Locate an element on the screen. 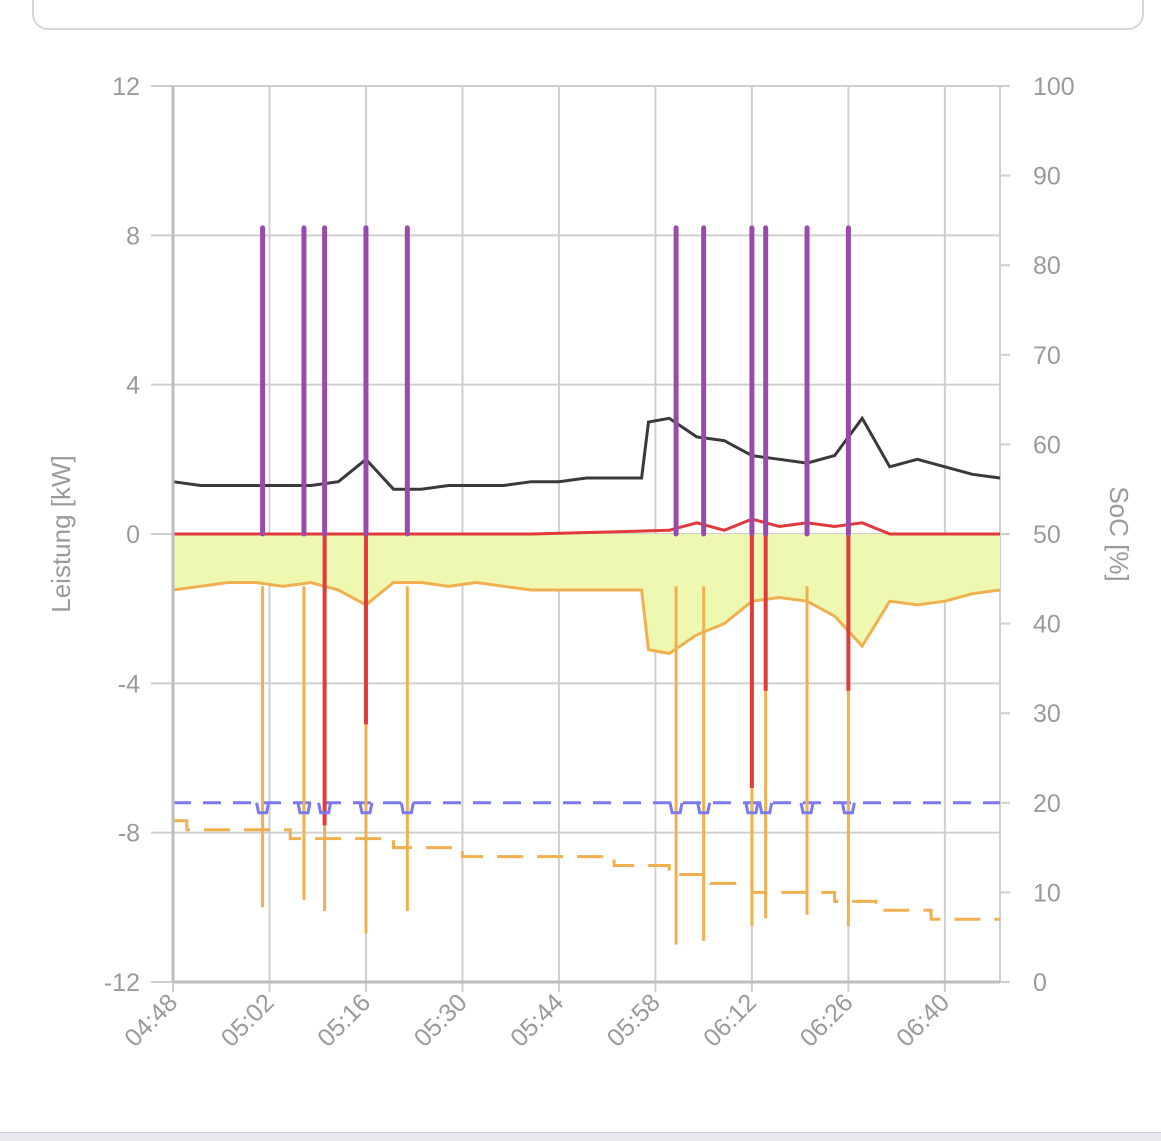  y-tick-label: 0 is located at coordinates (133, 535).